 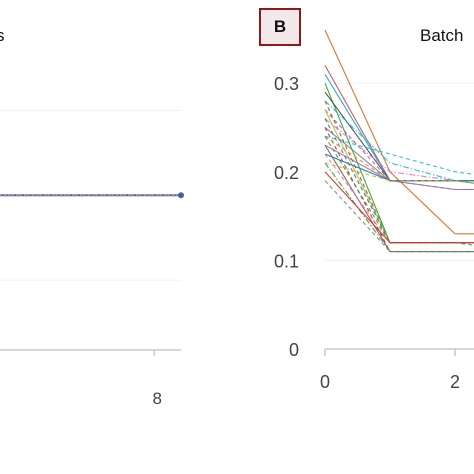 I want to click on panel-b-label: B, so click(x=280, y=27).